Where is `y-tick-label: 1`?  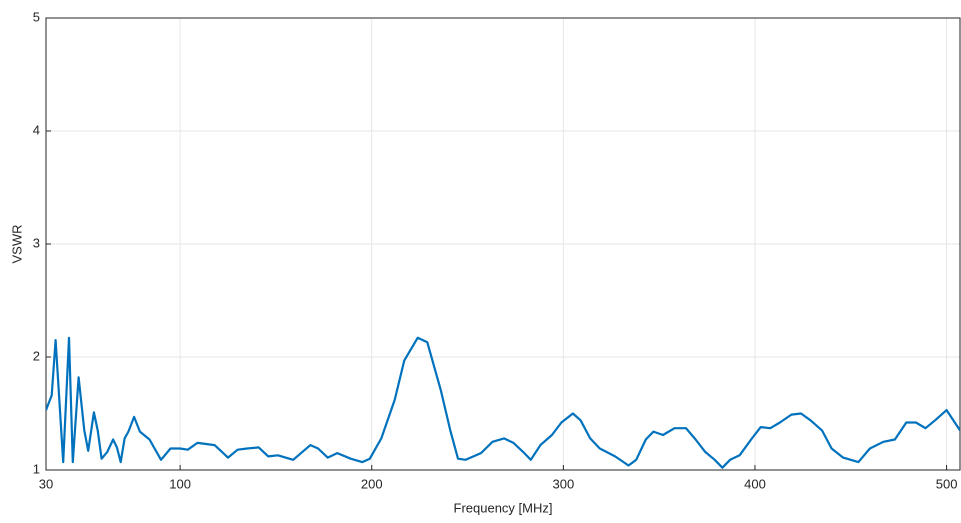
y-tick-label: 1 is located at coordinates (36, 468).